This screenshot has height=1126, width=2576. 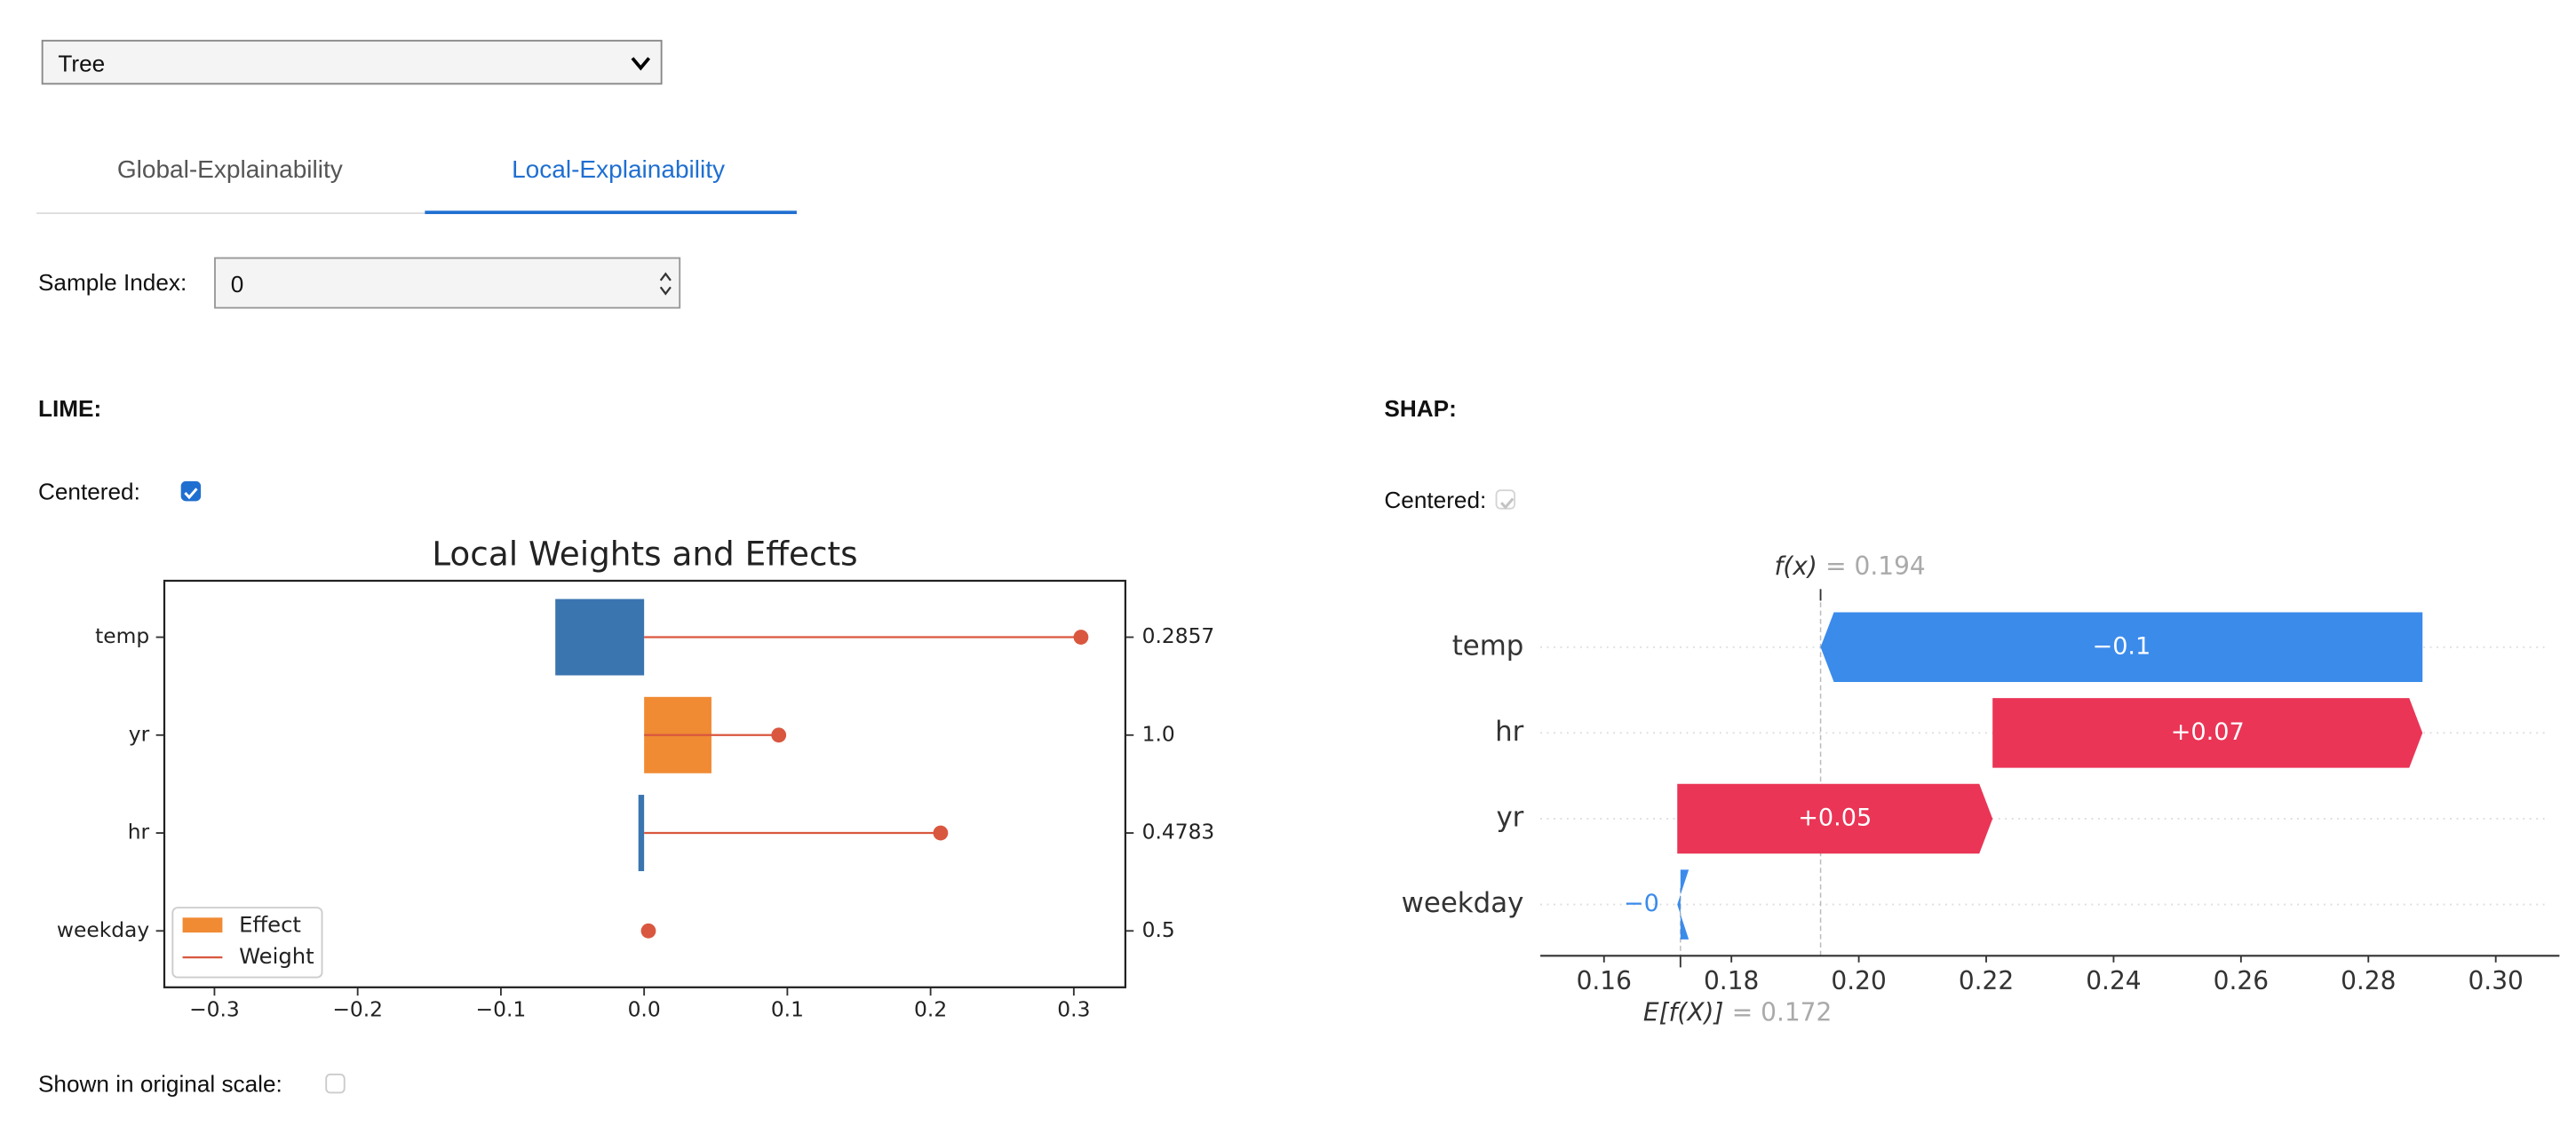 I want to click on tab-underline, so click(x=611, y=212).